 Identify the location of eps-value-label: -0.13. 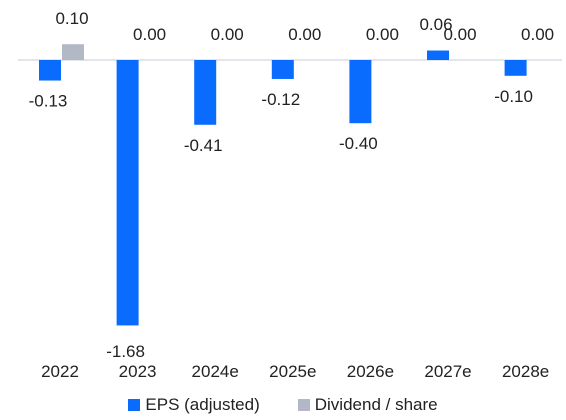
(48, 101).